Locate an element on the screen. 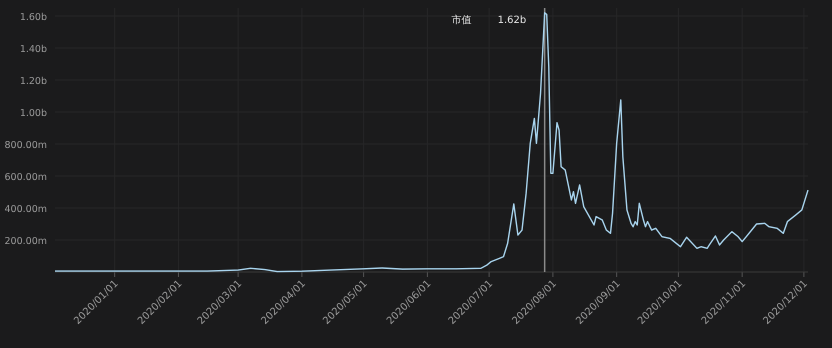 This screenshot has width=832, height=348. annotation: 1.62b is located at coordinates (512, 20).